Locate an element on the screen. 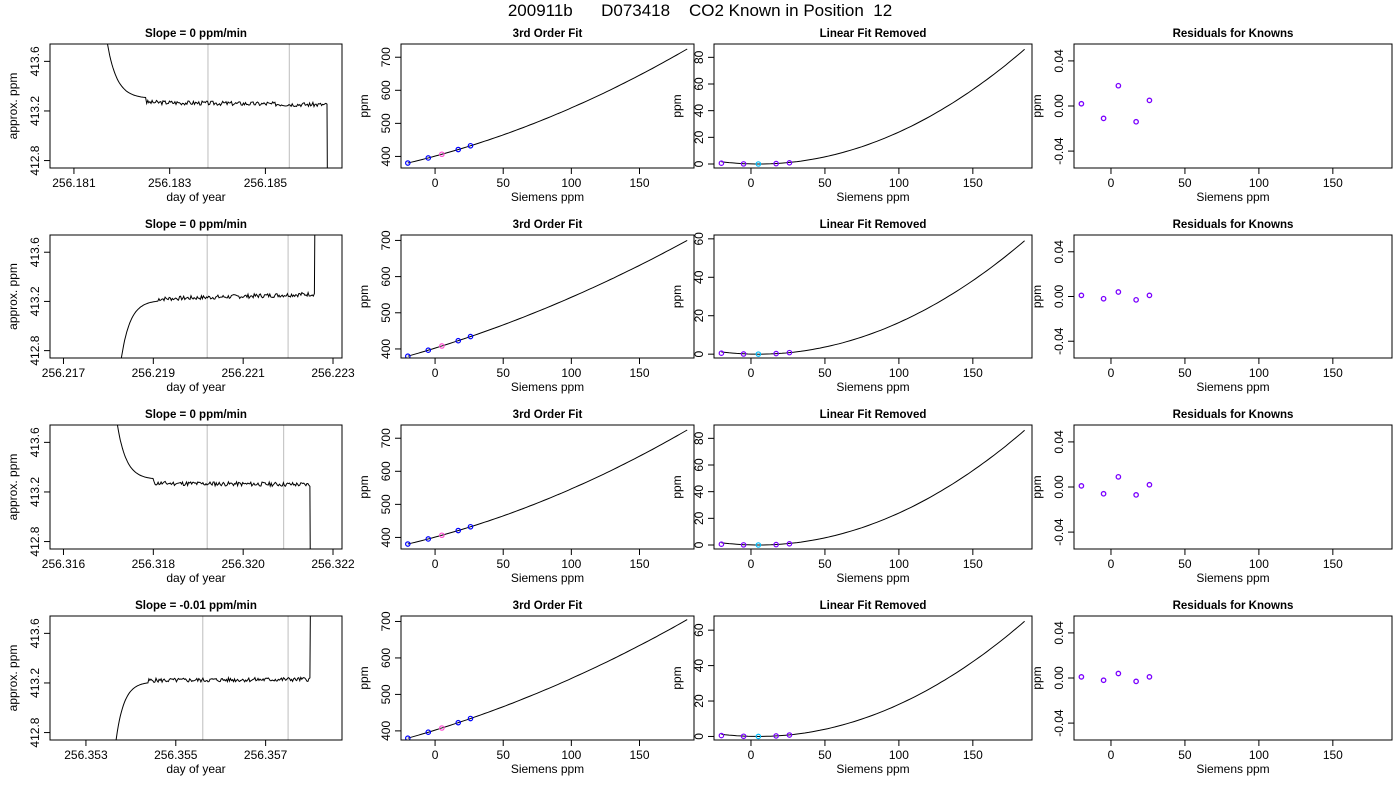 This screenshot has height=800, width=1400. x-tick-label: 256.355 is located at coordinates (176, 755).